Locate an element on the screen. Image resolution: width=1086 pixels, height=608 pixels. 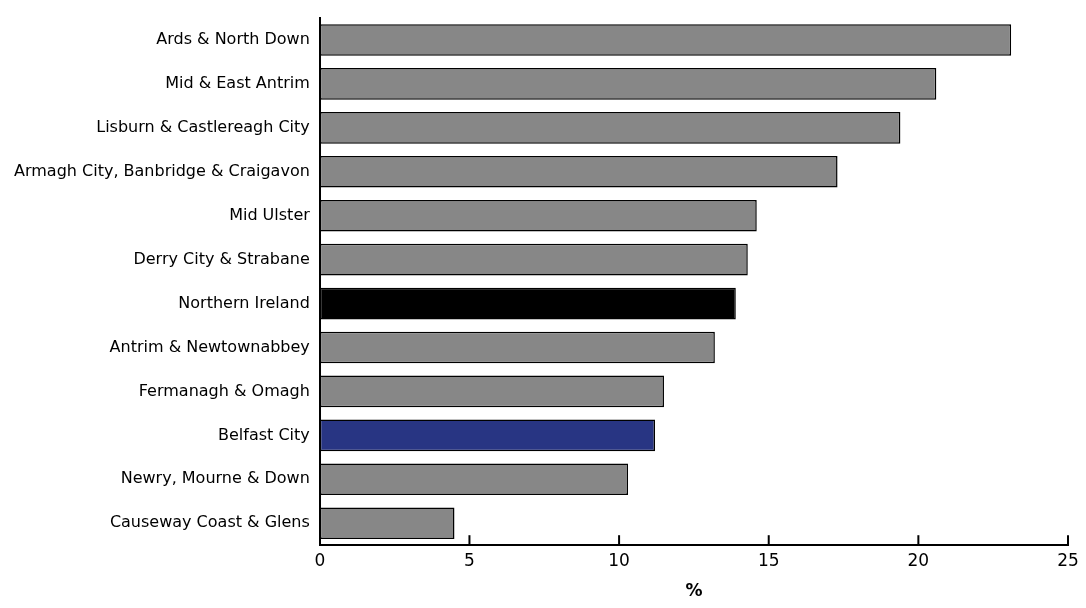
y-tick-label: Armagh City, Banbridge & Craigavon is located at coordinates (162, 170).